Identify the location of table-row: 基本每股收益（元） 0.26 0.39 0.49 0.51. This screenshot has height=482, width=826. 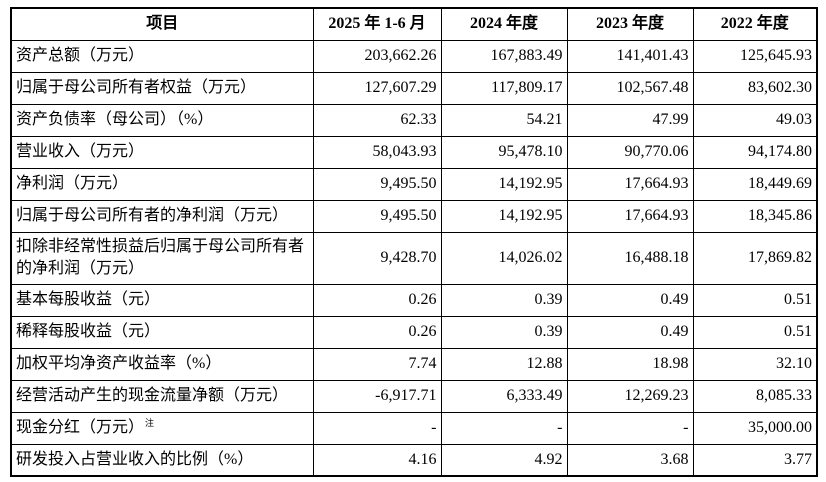
(414, 300).